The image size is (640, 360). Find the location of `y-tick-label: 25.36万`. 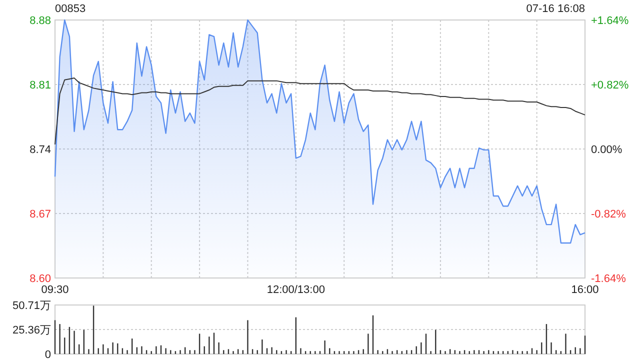

y-tick-label: 25.36万 is located at coordinates (31, 330).